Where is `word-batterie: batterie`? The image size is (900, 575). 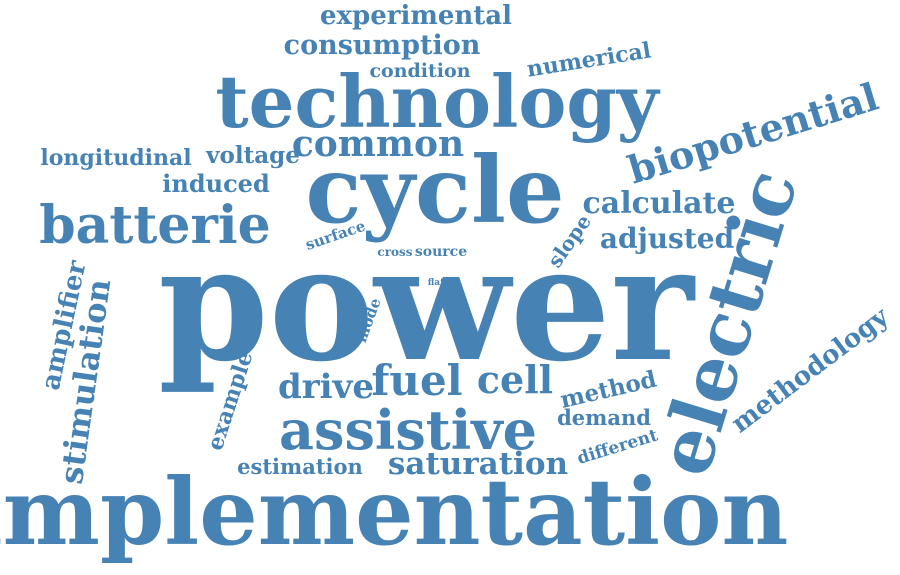
word-batterie: batterie is located at coordinates (154, 225).